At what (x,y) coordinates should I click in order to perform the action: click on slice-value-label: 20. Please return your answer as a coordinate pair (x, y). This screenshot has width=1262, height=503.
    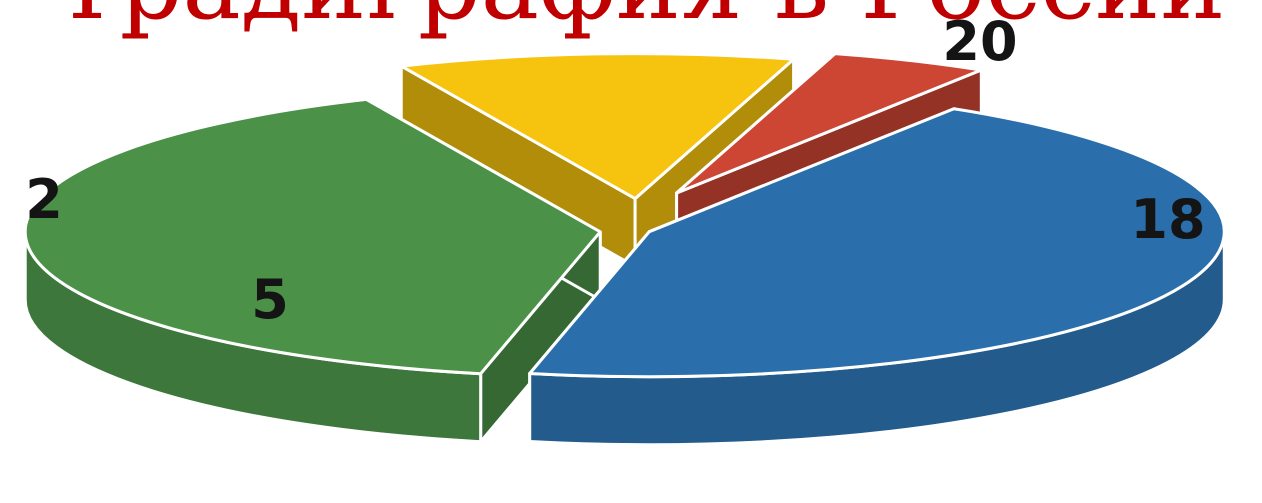
    Looking at the image, I should click on (979, 41).